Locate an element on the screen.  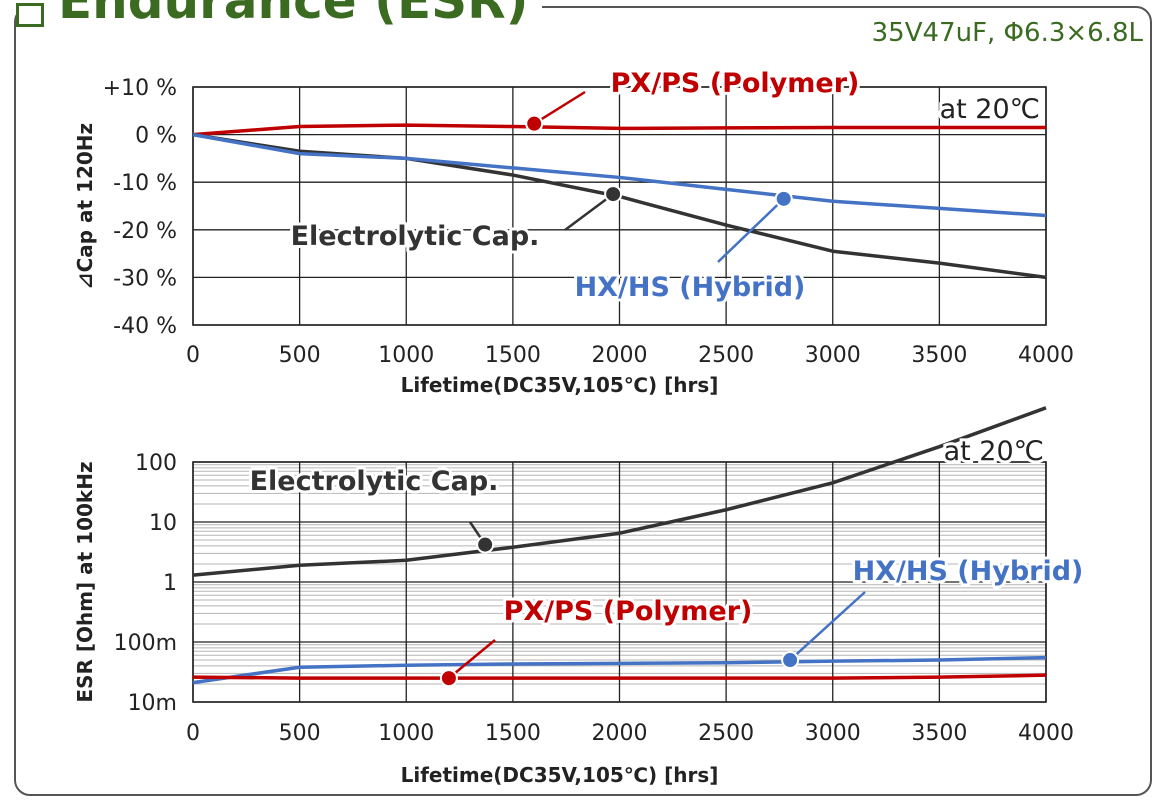
cap-y-tick-label: -40 % is located at coordinates (145, 326).